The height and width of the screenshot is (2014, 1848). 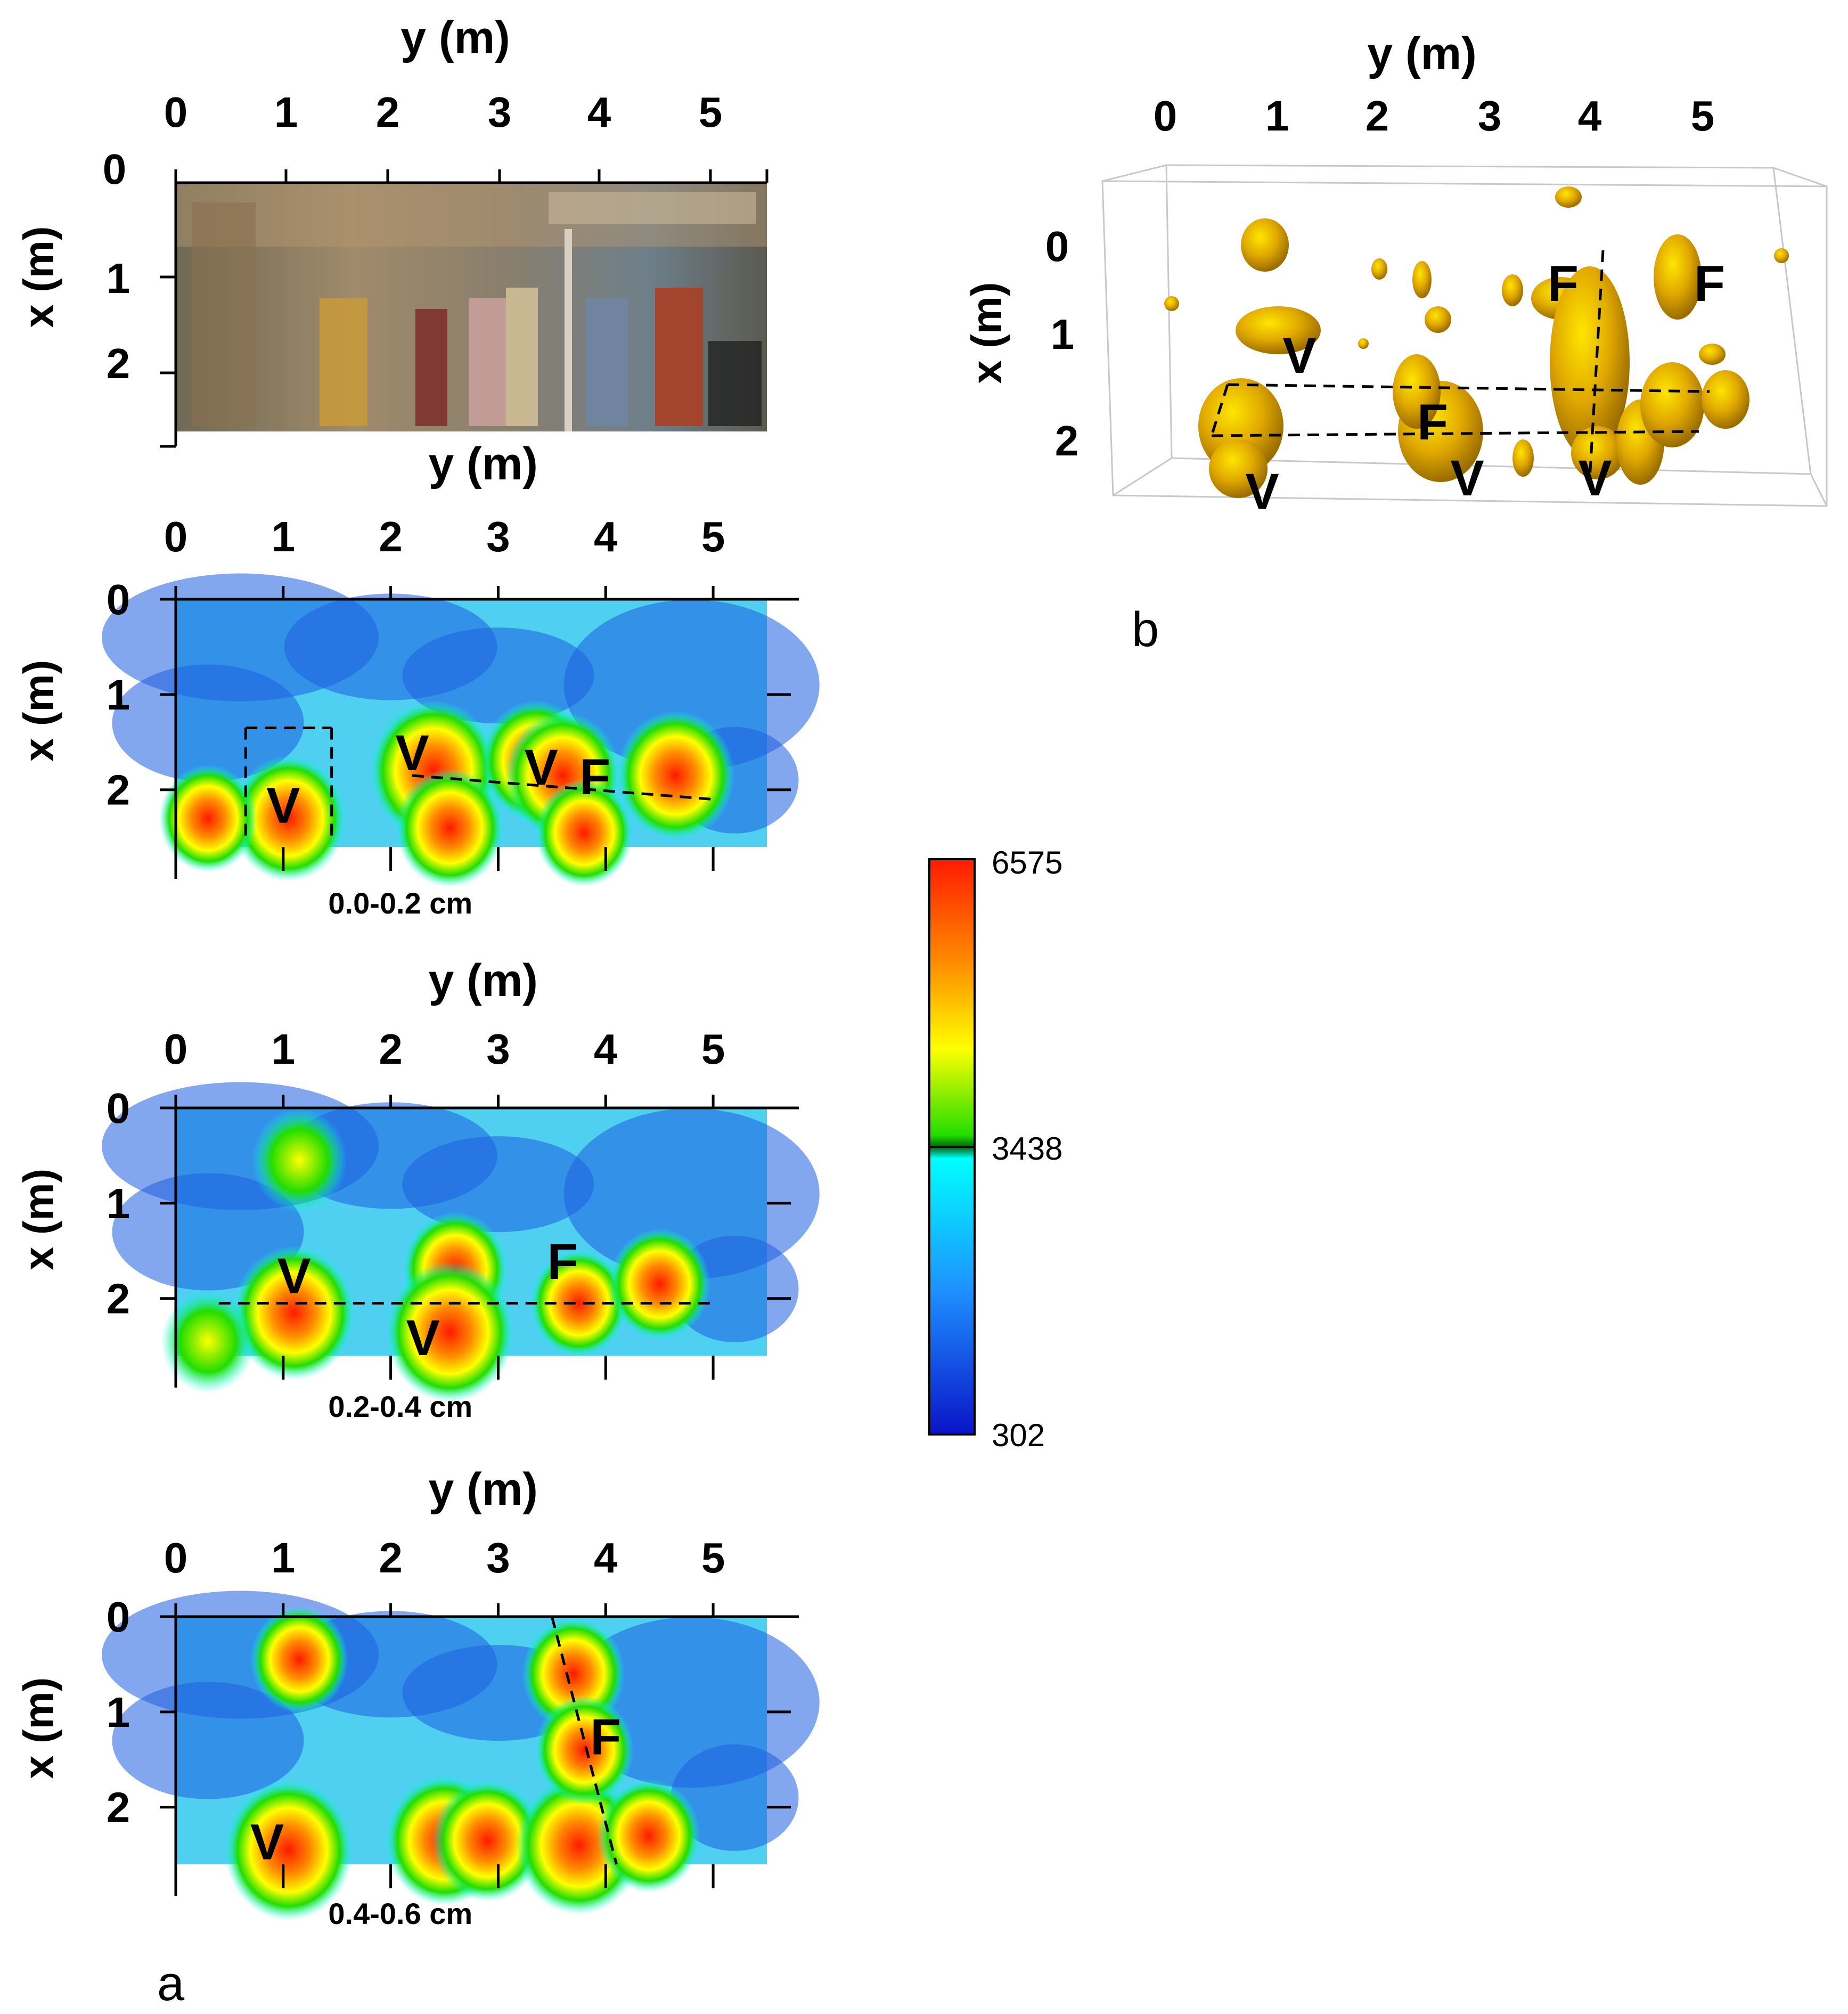 What do you see at coordinates (1434, 116) in the screenshot?
I see `panel-3d-y-ticks: 0 1 2 3 4 5` at bounding box center [1434, 116].